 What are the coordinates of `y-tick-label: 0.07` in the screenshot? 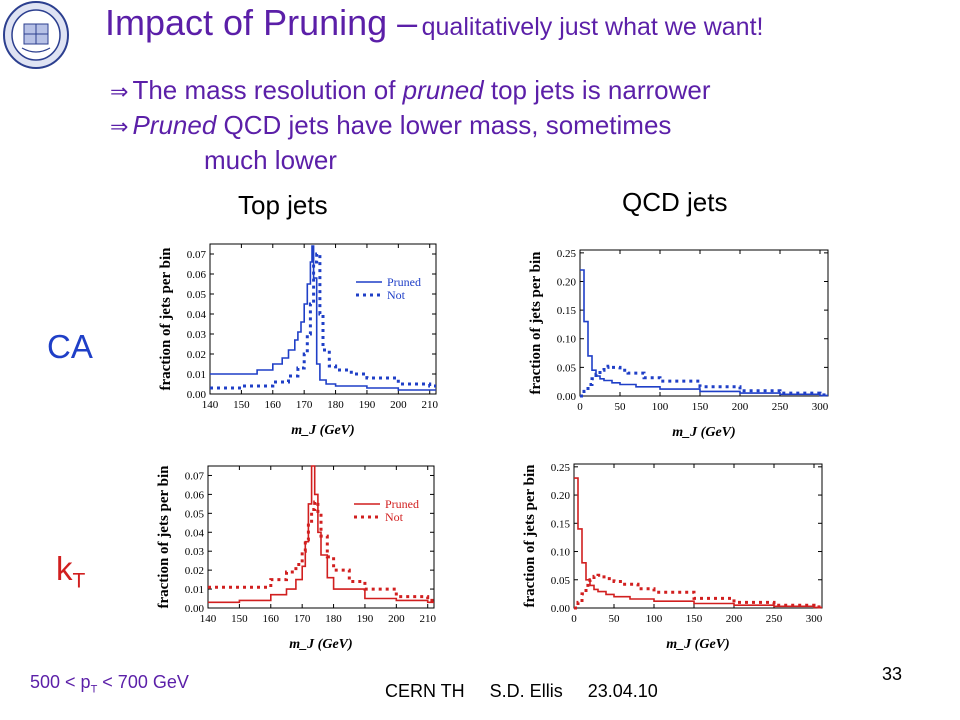 It's located at (197, 255).